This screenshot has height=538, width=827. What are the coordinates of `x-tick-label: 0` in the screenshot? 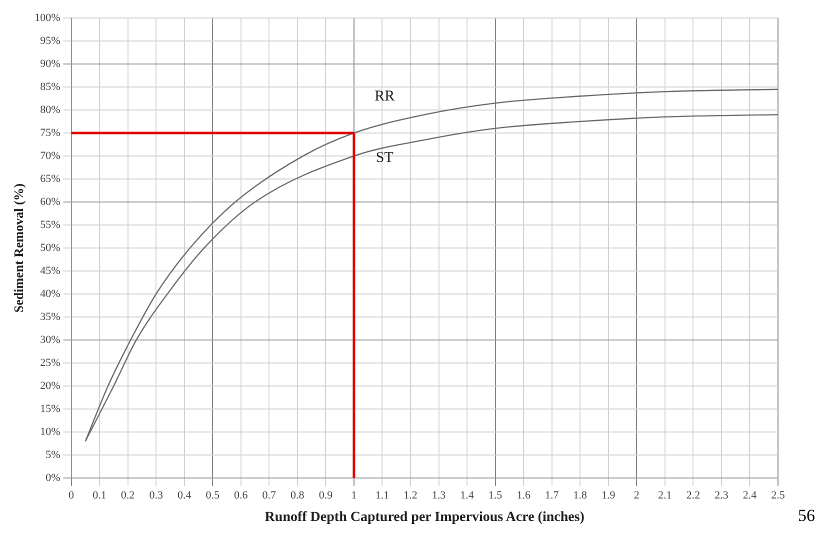 It's located at (71, 495).